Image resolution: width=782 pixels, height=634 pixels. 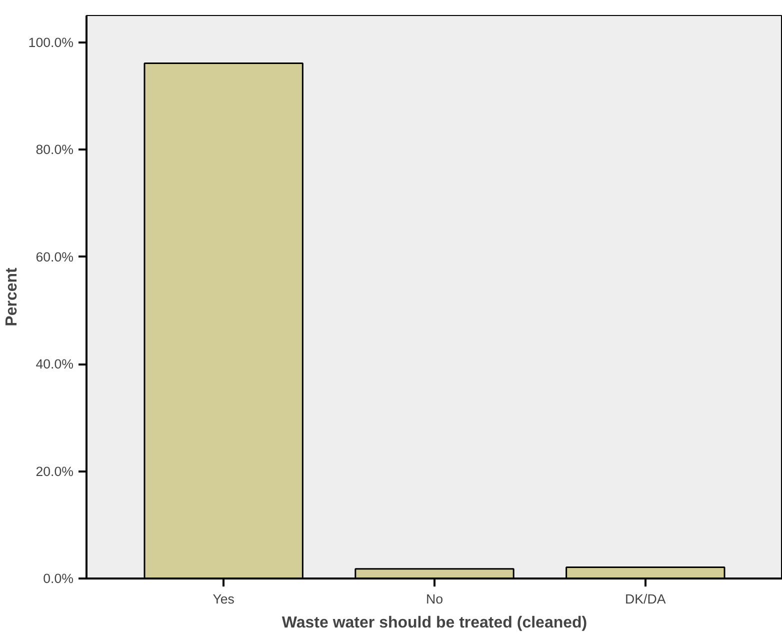 What do you see at coordinates (435, 623) in the screenshot?
I see `x-axis-title: Waste water should be treated (cleaned)` at bounding box center [435, 623].